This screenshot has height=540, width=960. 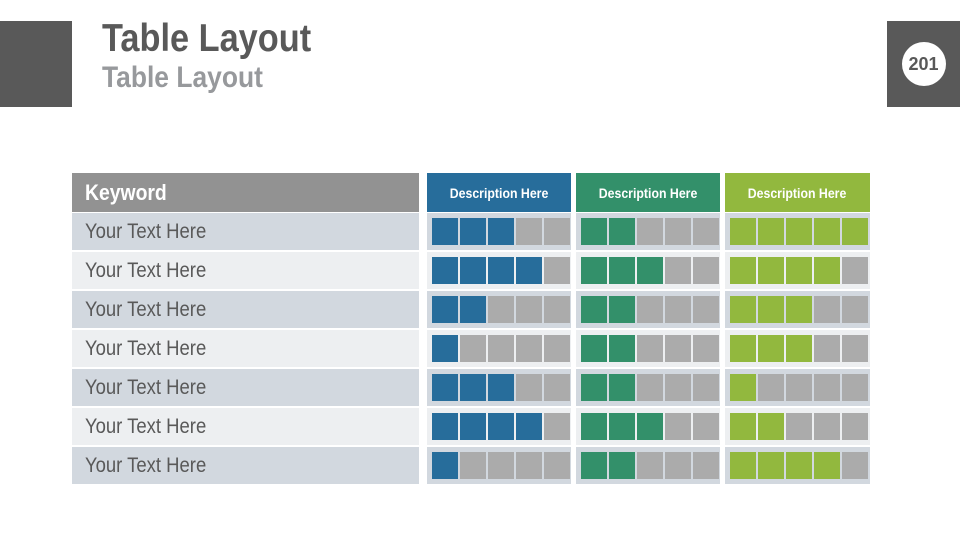 I want to click on title-block: Table Layout Table Layout, so click(x=221, y=56).